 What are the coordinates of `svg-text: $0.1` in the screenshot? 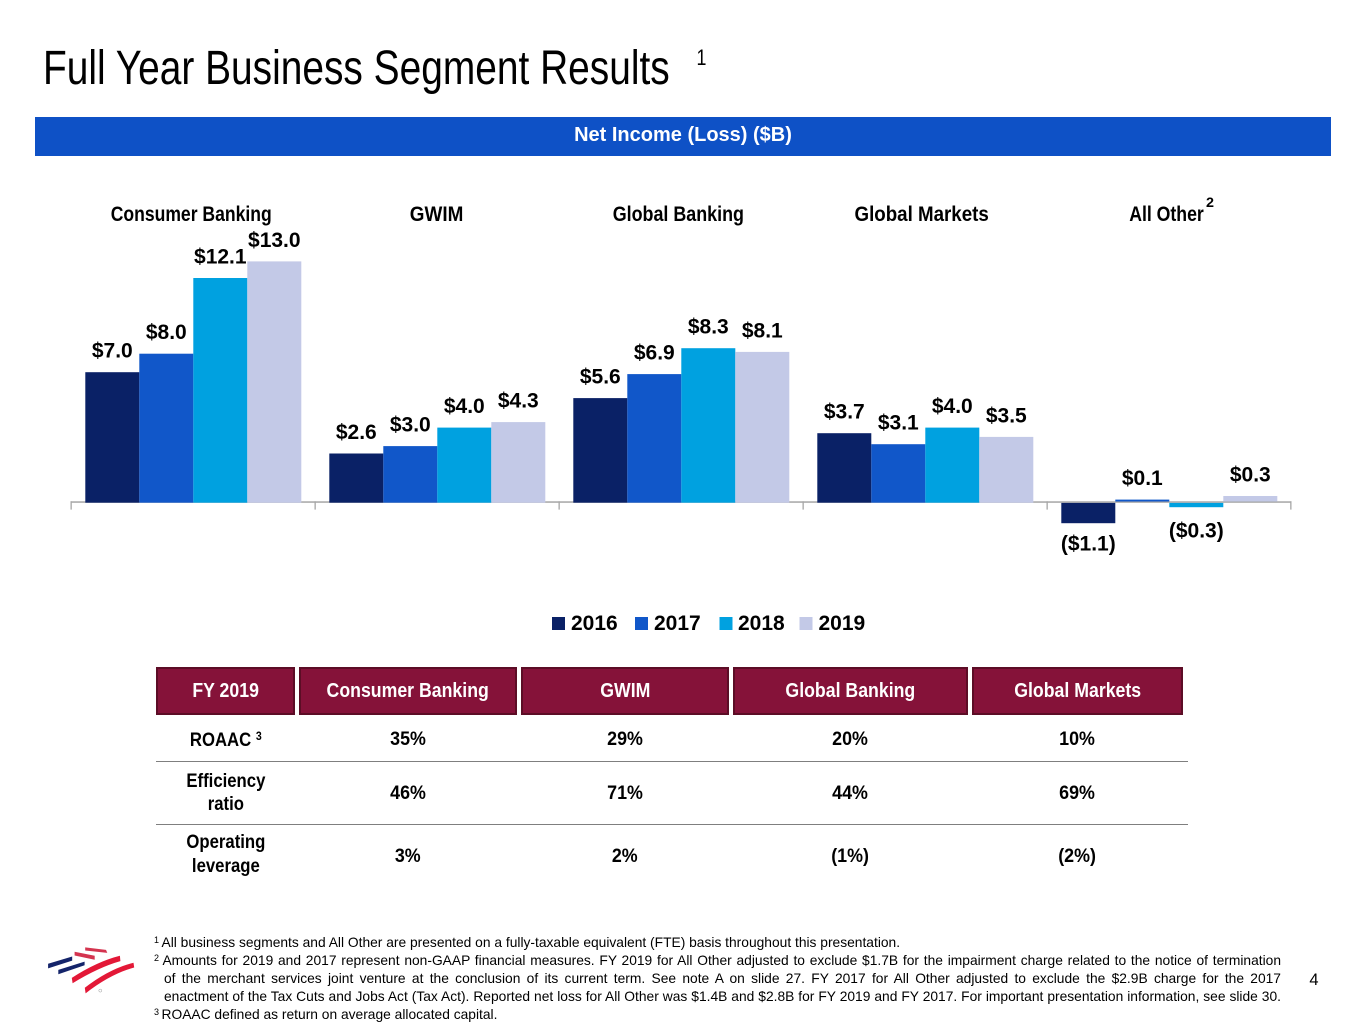 It's located at (1142, 478).